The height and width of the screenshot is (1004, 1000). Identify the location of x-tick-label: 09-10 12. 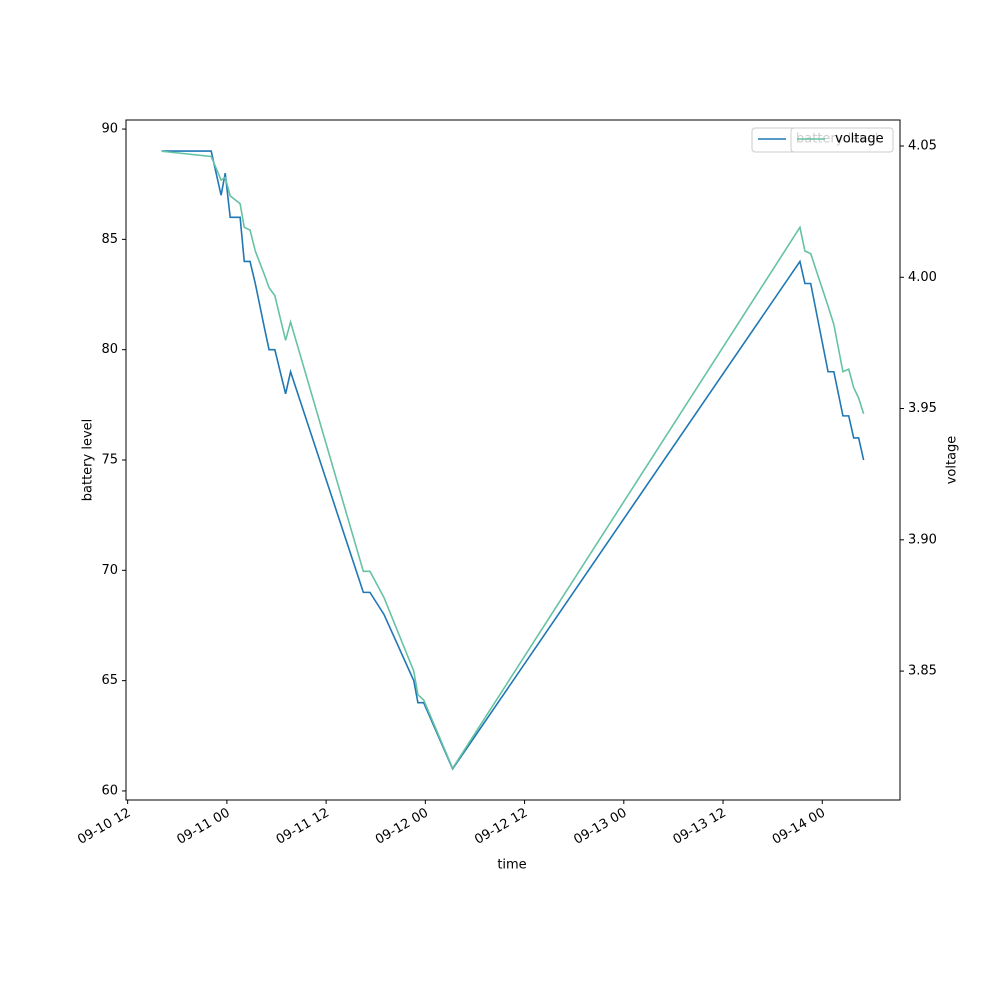
(104, 827).